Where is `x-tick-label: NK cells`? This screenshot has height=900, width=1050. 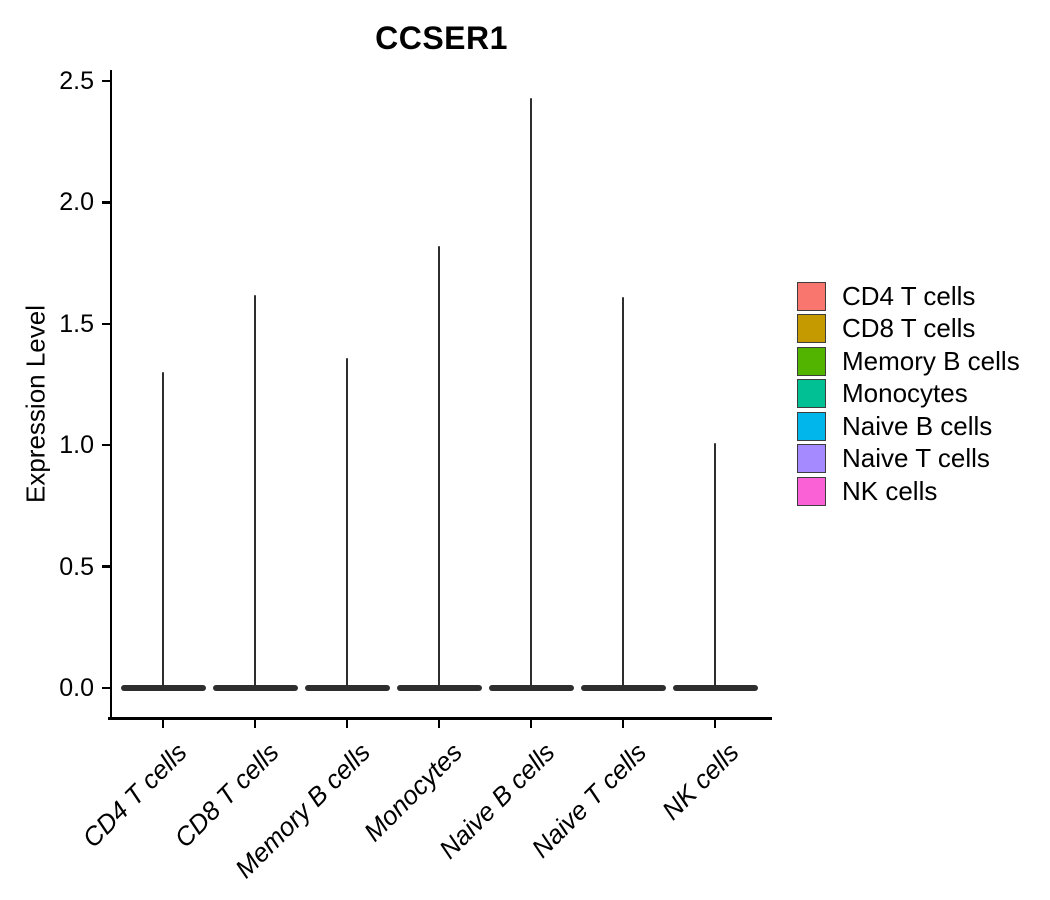
x-tick-label: NK cells is located at coordinates (700, 781).